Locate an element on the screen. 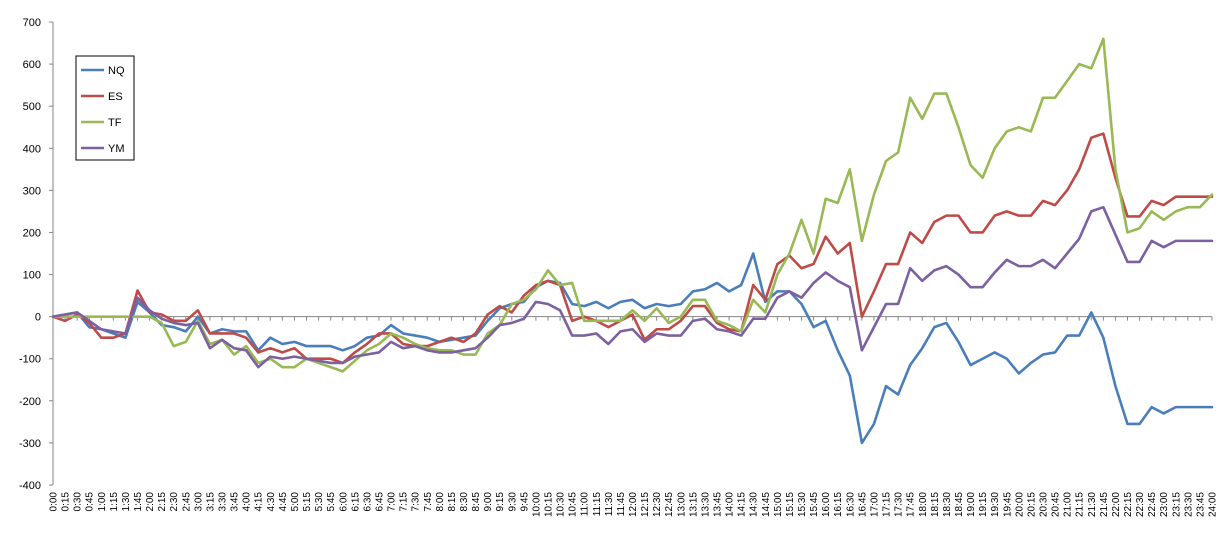  x-tick-label: 1:15 is located at coordinates (114, 502).